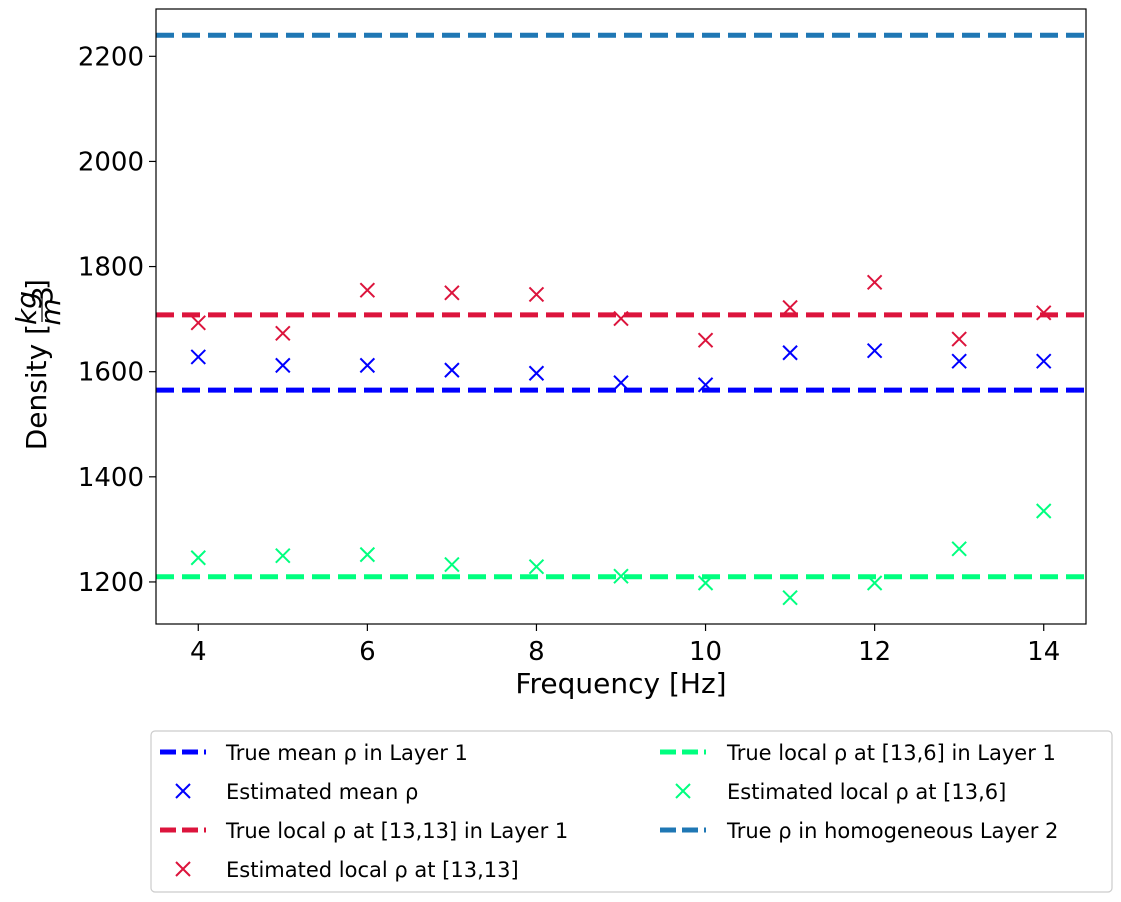 This screenshot has height=902, width=1121. I want to click on legend-item-true-in-homogeneous-layer-2: True ρ in homogeneous Layer 2, so click(859, 831).